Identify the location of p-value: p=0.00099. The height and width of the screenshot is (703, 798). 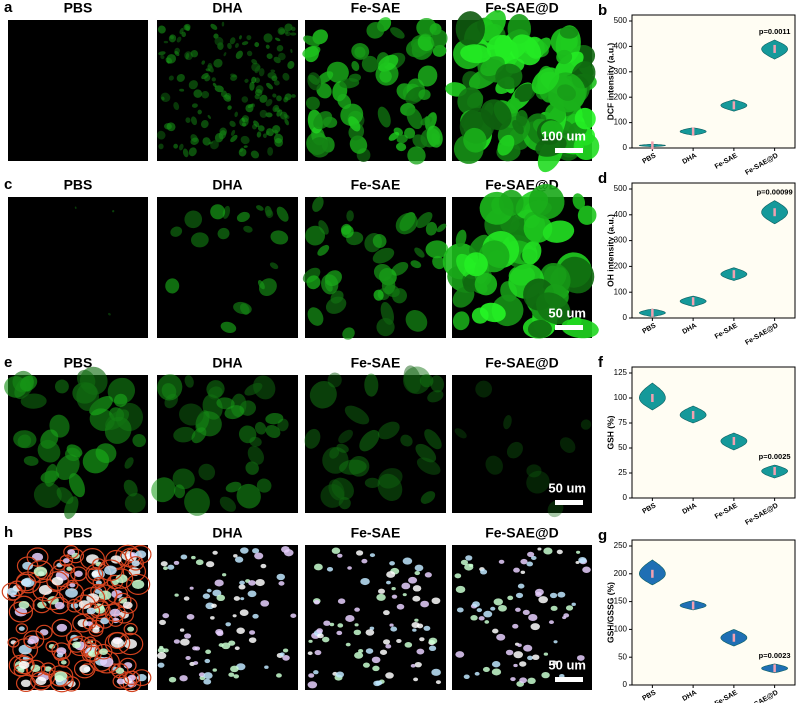
(775, 192).